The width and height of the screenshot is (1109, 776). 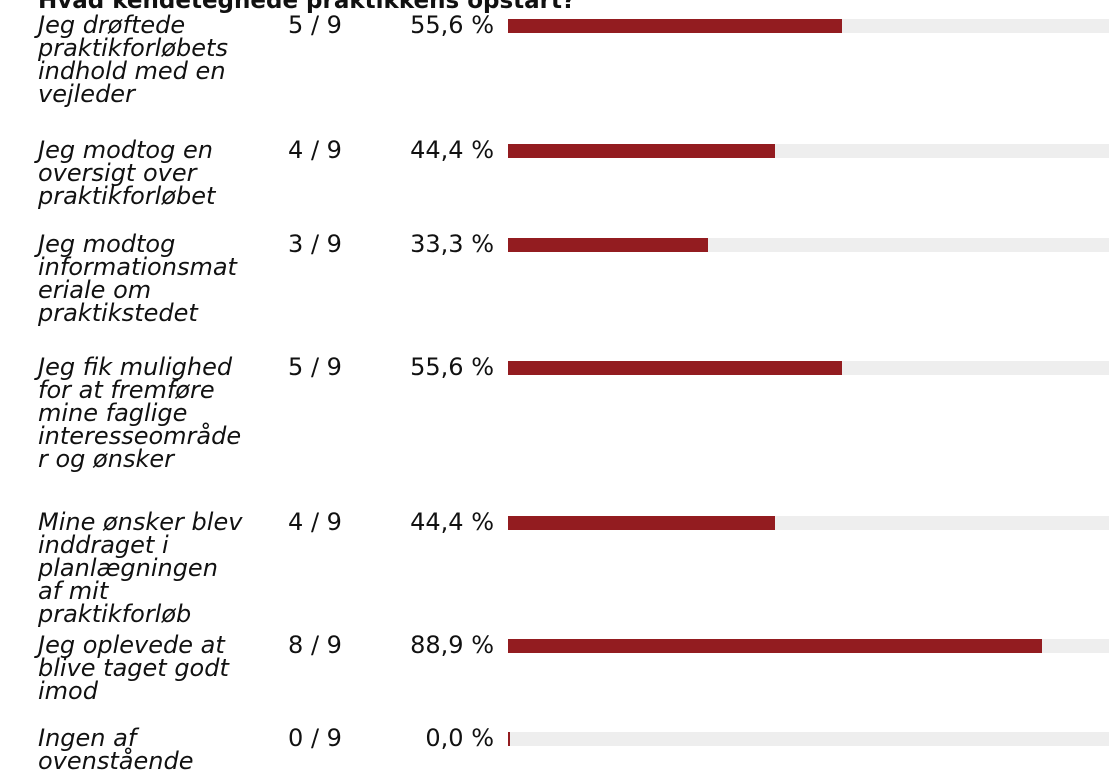 What do you see at coordinates (307, 7) in the screenshot?
I see `chart-title: Hvad kendetegnede praktikkens opstart?` at bounding box center [307, 7].